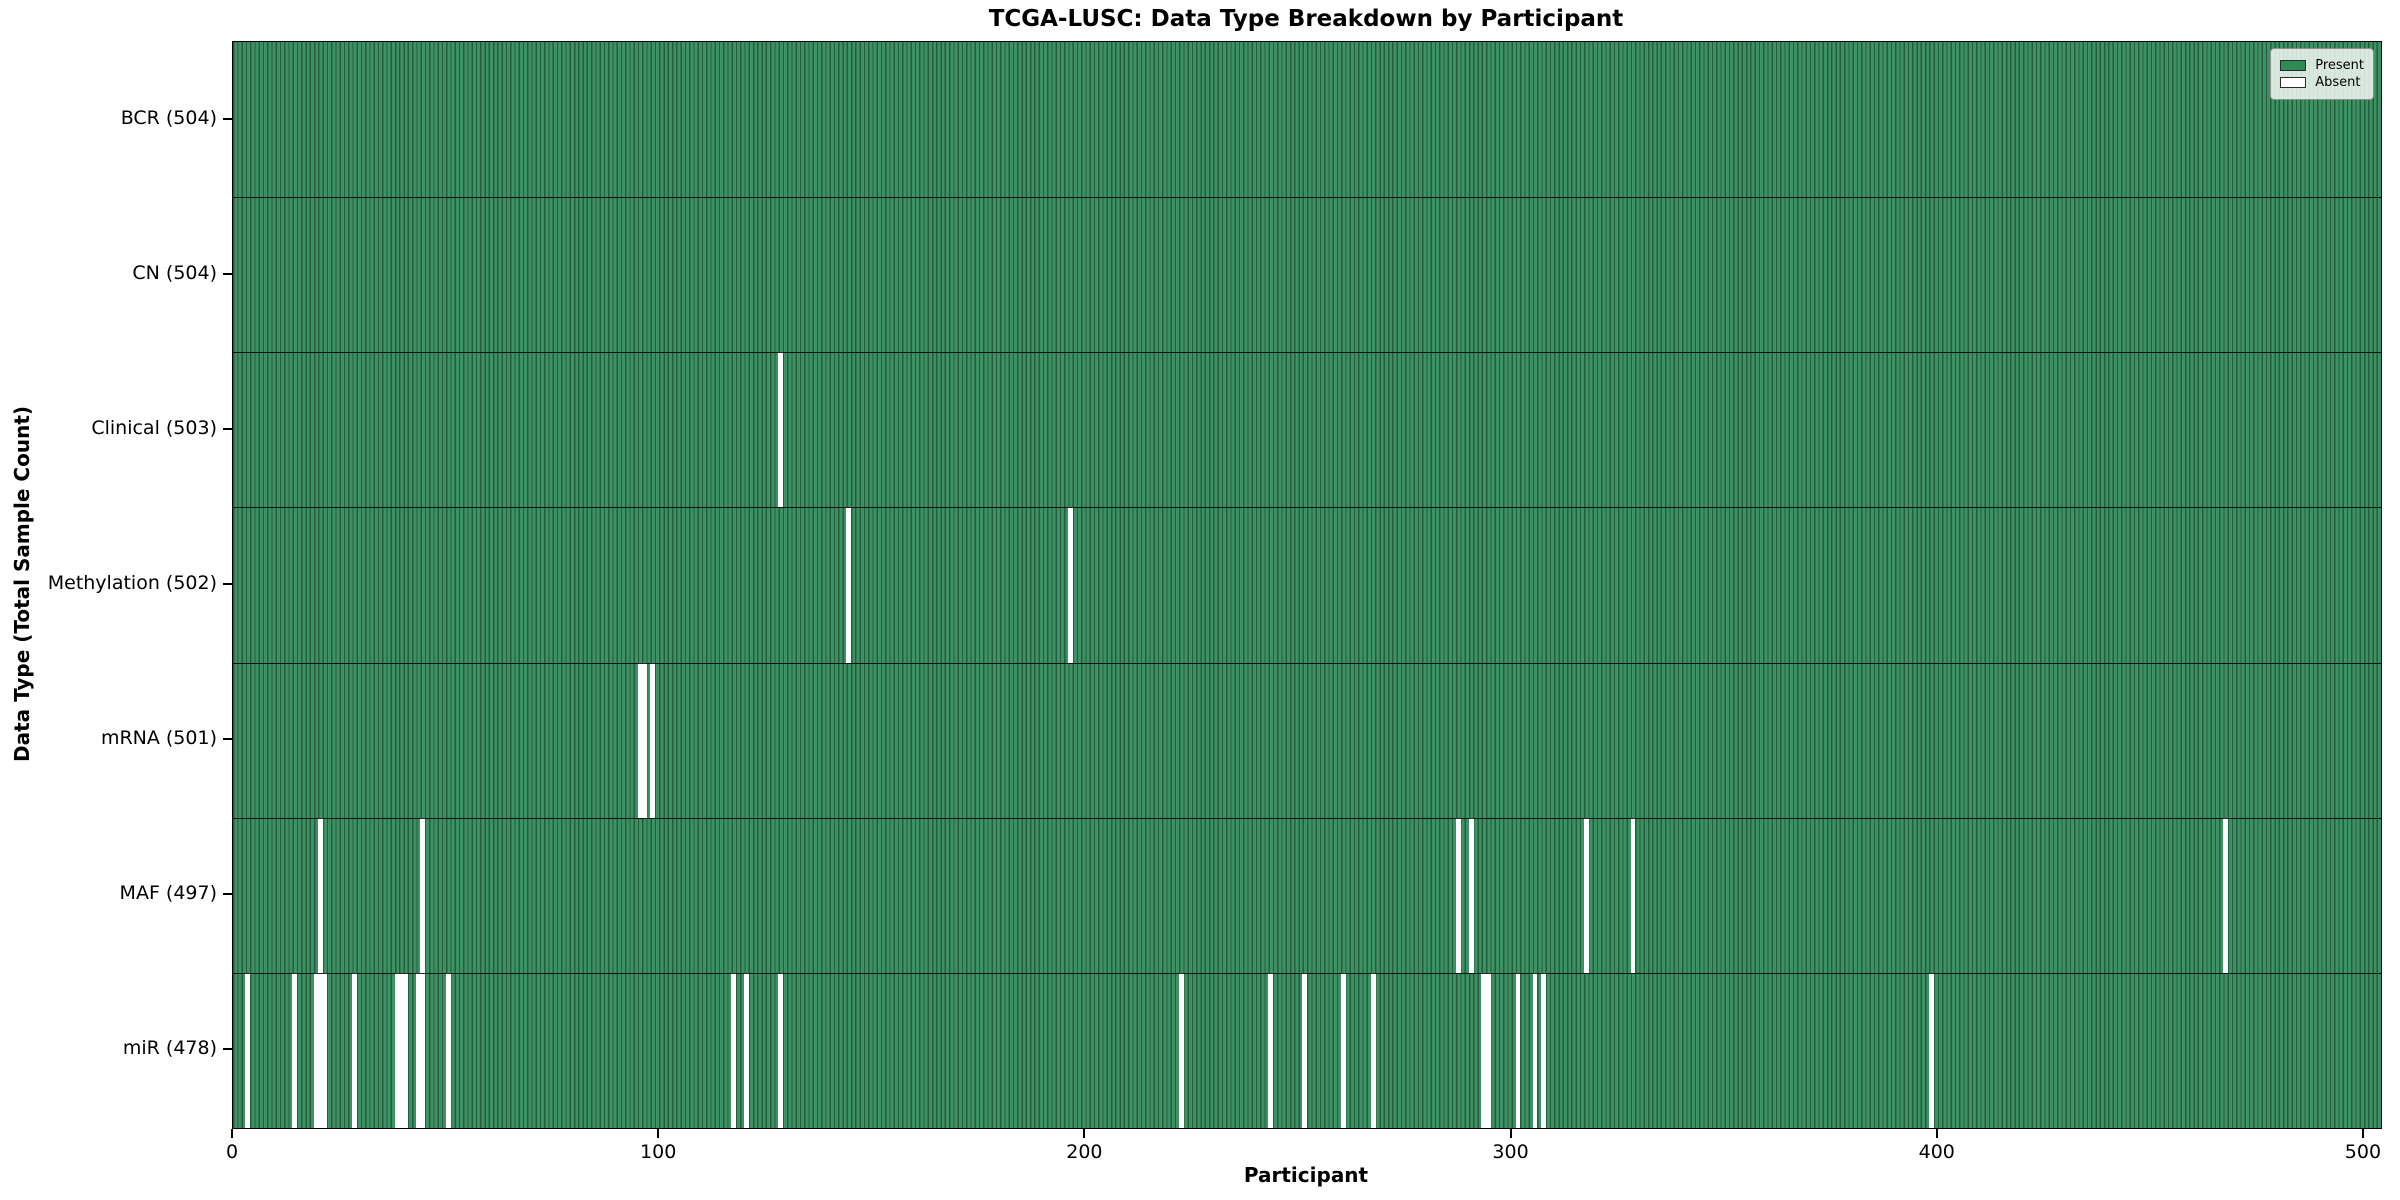 The image size is (2400, 1200). Describe the element at coordinates (1307, 120) in the screenshot. I see `data-row-BCR` at that location.